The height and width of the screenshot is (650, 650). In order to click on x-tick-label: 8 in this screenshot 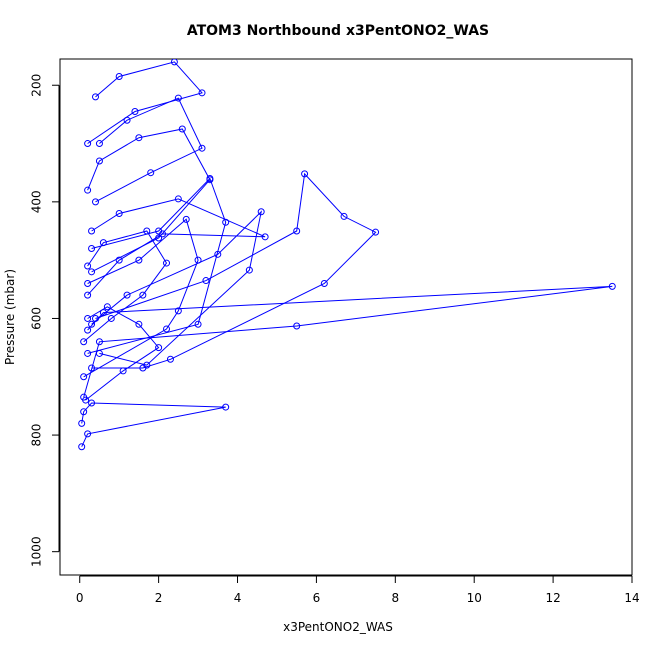, I will do `click(395, 598)`.